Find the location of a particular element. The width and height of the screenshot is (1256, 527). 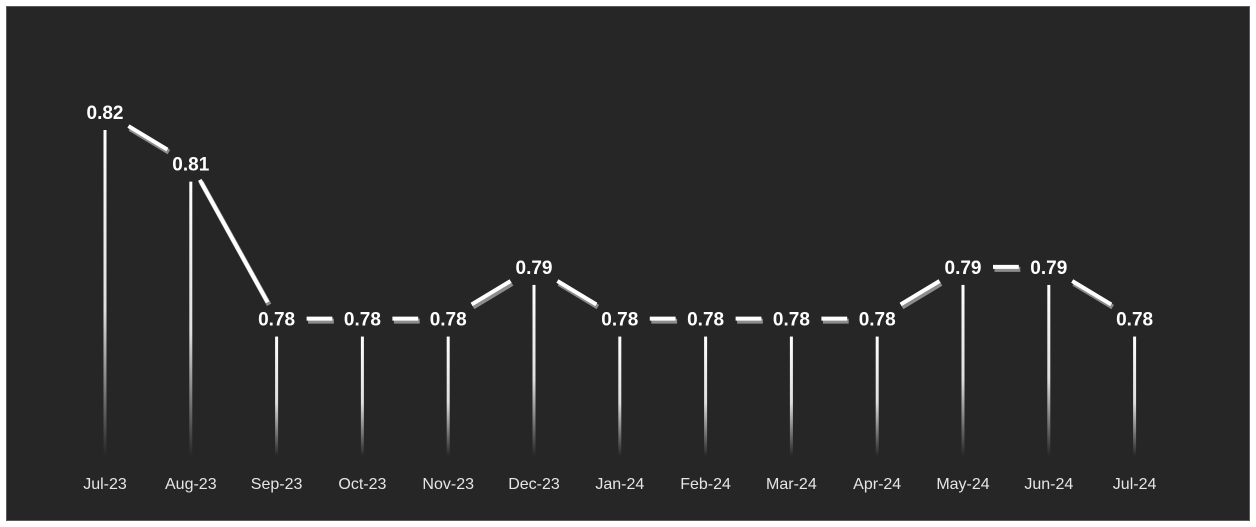

x-tick-label: Mar-24 is located at coordinates (791, 484).